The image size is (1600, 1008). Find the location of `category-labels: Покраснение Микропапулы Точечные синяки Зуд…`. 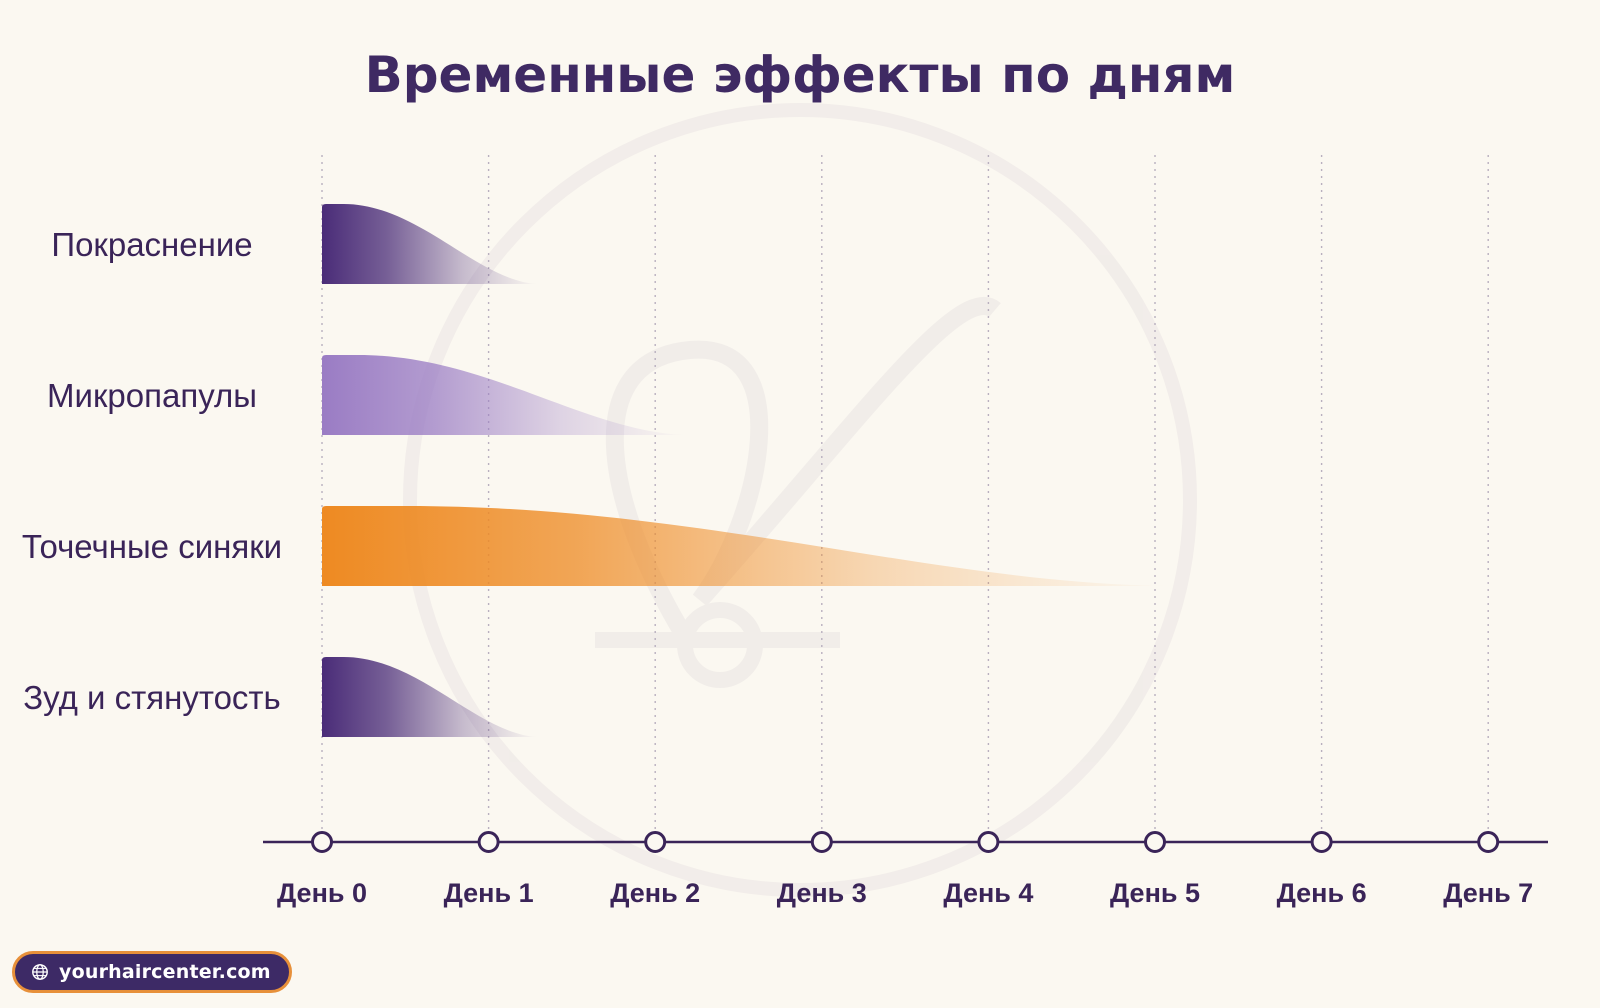

category-labels: Покраснение Микропапулы Точечные синяки Зуд… is located at coordinates (152, 471).